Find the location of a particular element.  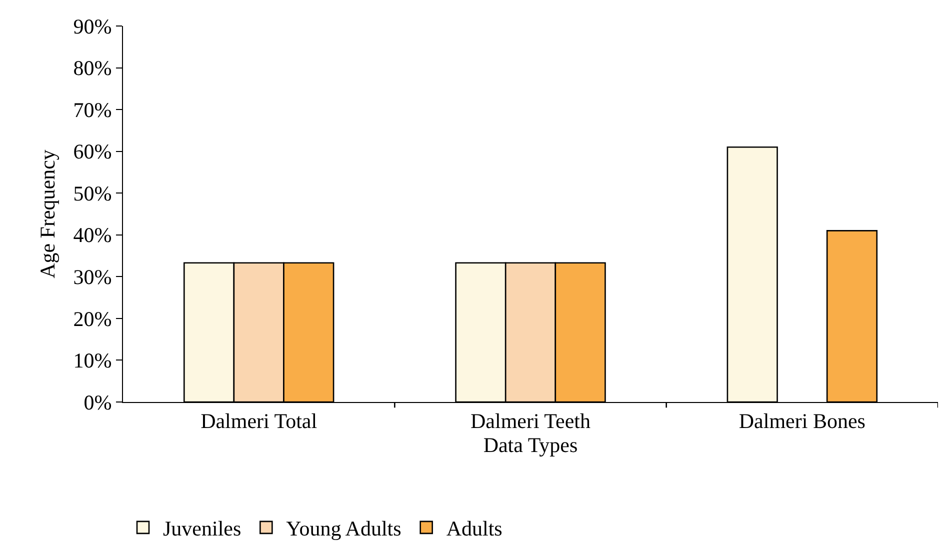

y-tick-label: 70% is located at coordinates (92, 110).